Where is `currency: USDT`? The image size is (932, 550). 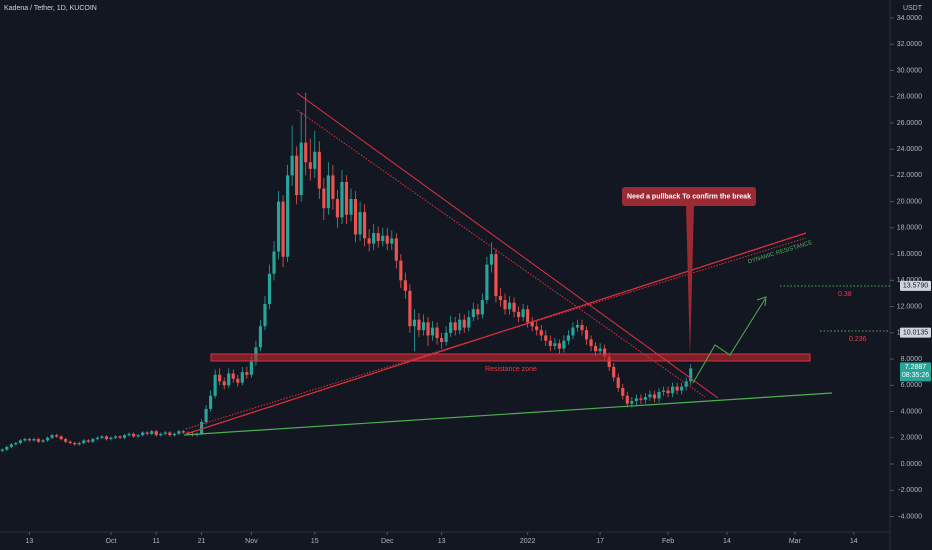 currency: USDT is located at coordinates (913, 8).